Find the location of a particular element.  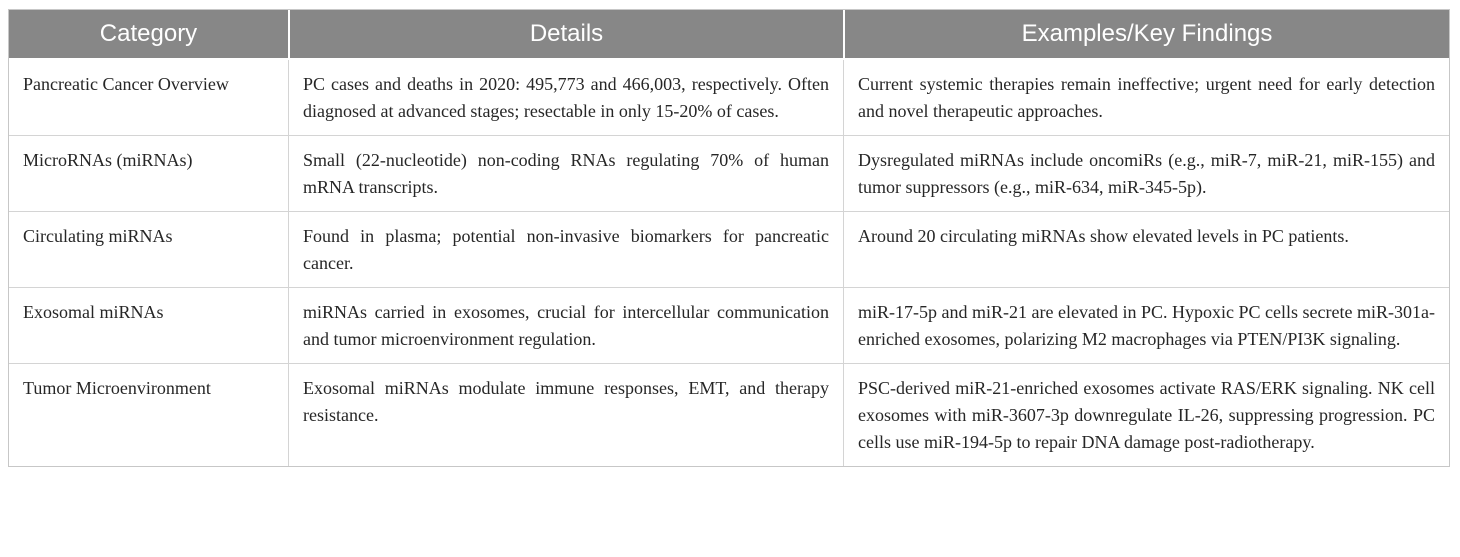

cell-category: MicroRNAs (miRNAs) is located at coordinates (148, 173).